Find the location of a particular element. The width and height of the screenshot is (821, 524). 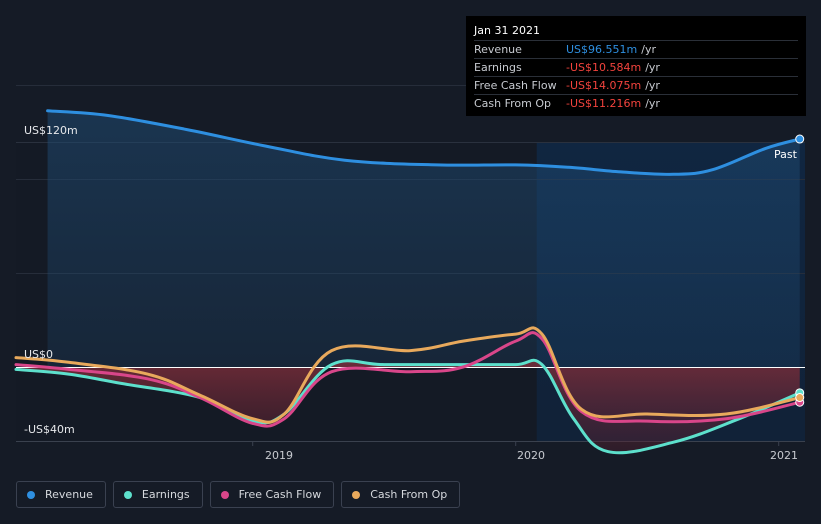

tooltip-row-earnings: Earnings -US$10.584m /yr is located at coordinates (636, 67).